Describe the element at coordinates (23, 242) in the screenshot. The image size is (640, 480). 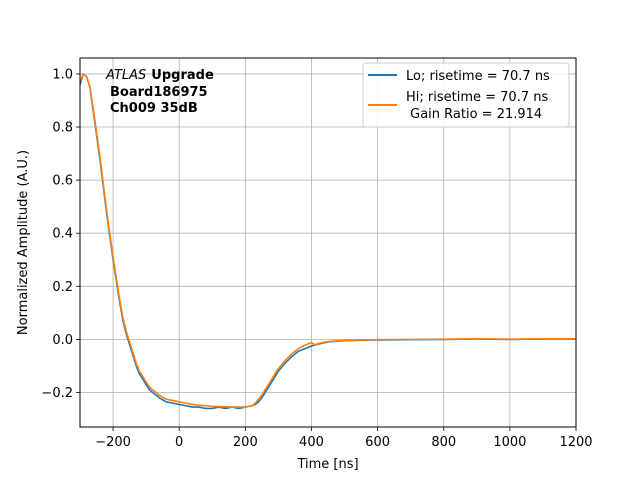
I see `y-axis-label: Normalized Amplitude (A.U.)` at that location.